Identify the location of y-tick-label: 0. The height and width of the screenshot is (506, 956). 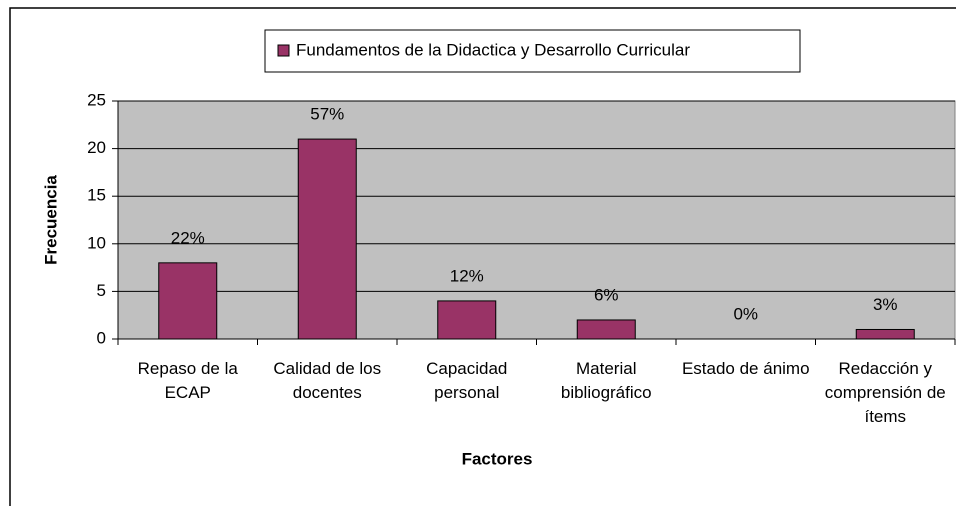
(101, 337).